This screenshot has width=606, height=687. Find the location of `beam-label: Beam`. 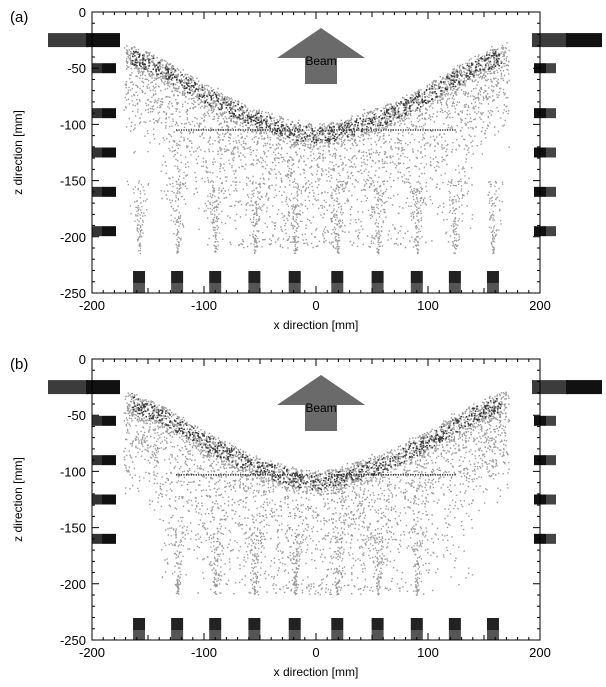

beam-label: Beam is located at coordinates (320, 61).